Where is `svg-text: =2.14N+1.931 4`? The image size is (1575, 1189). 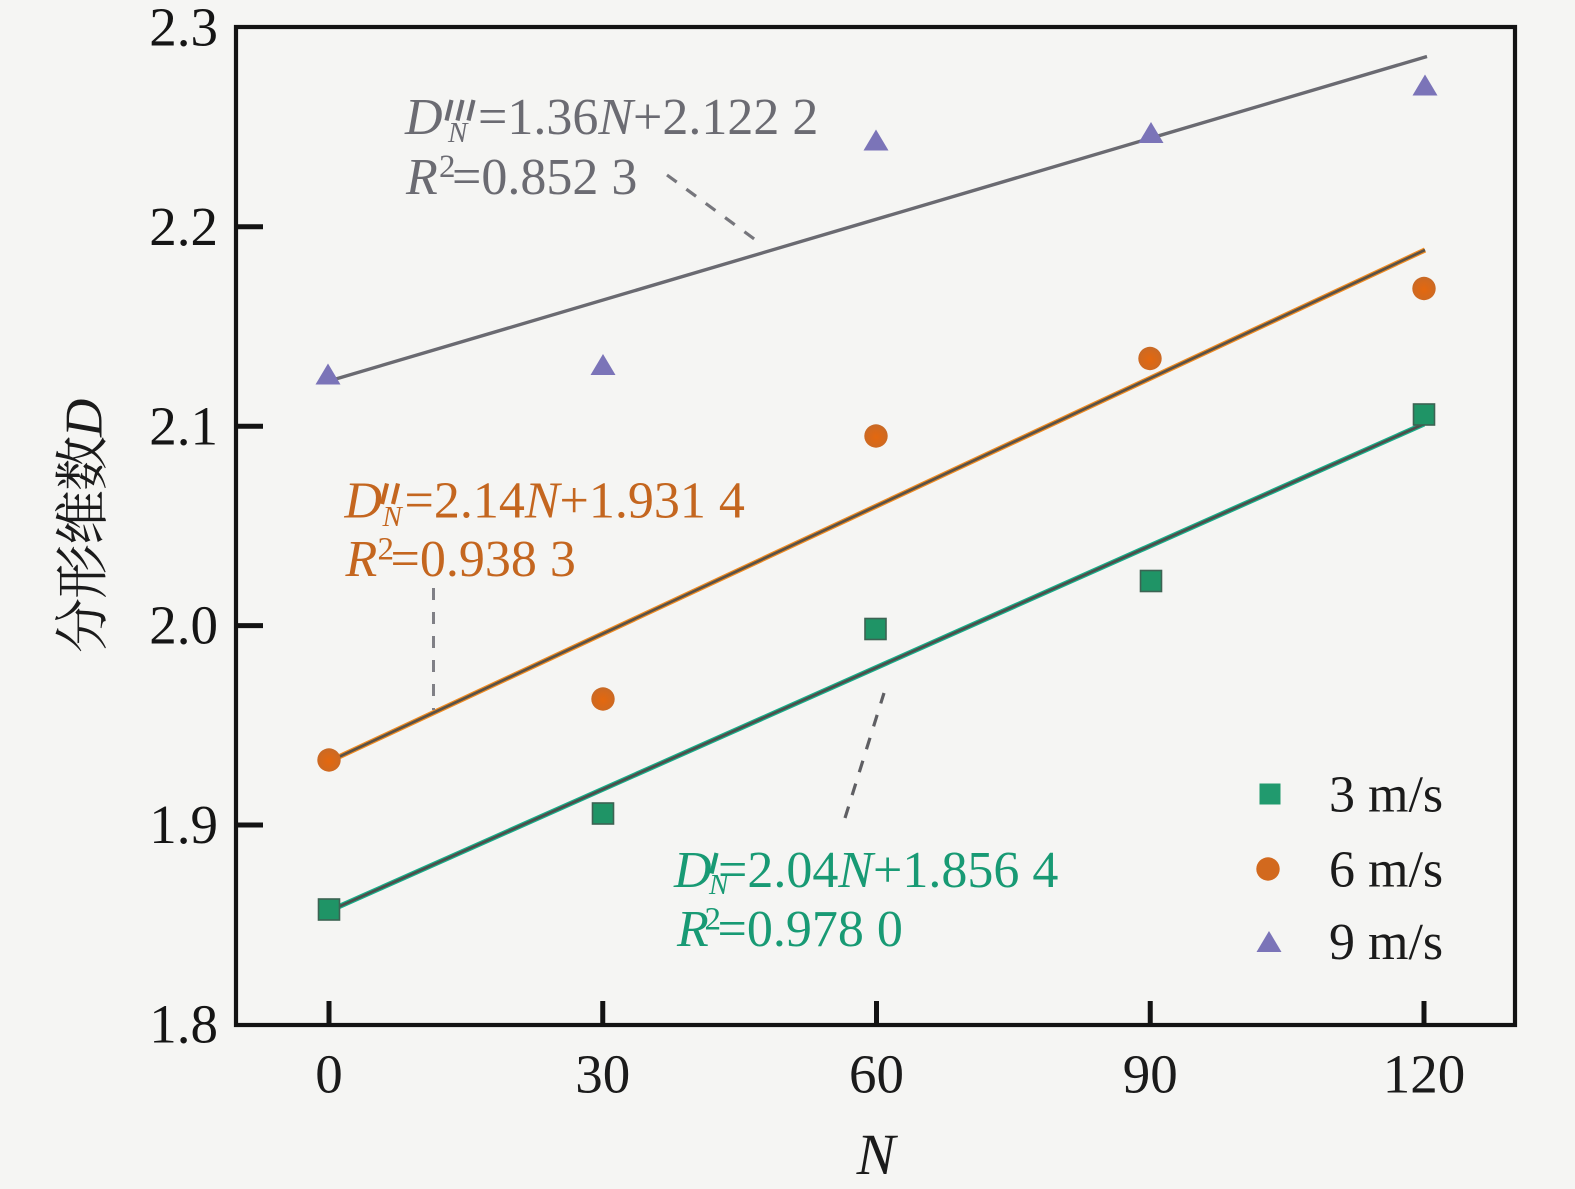
svg-text: =2.14N+1.931 4 is located at coordinates (575, 501).